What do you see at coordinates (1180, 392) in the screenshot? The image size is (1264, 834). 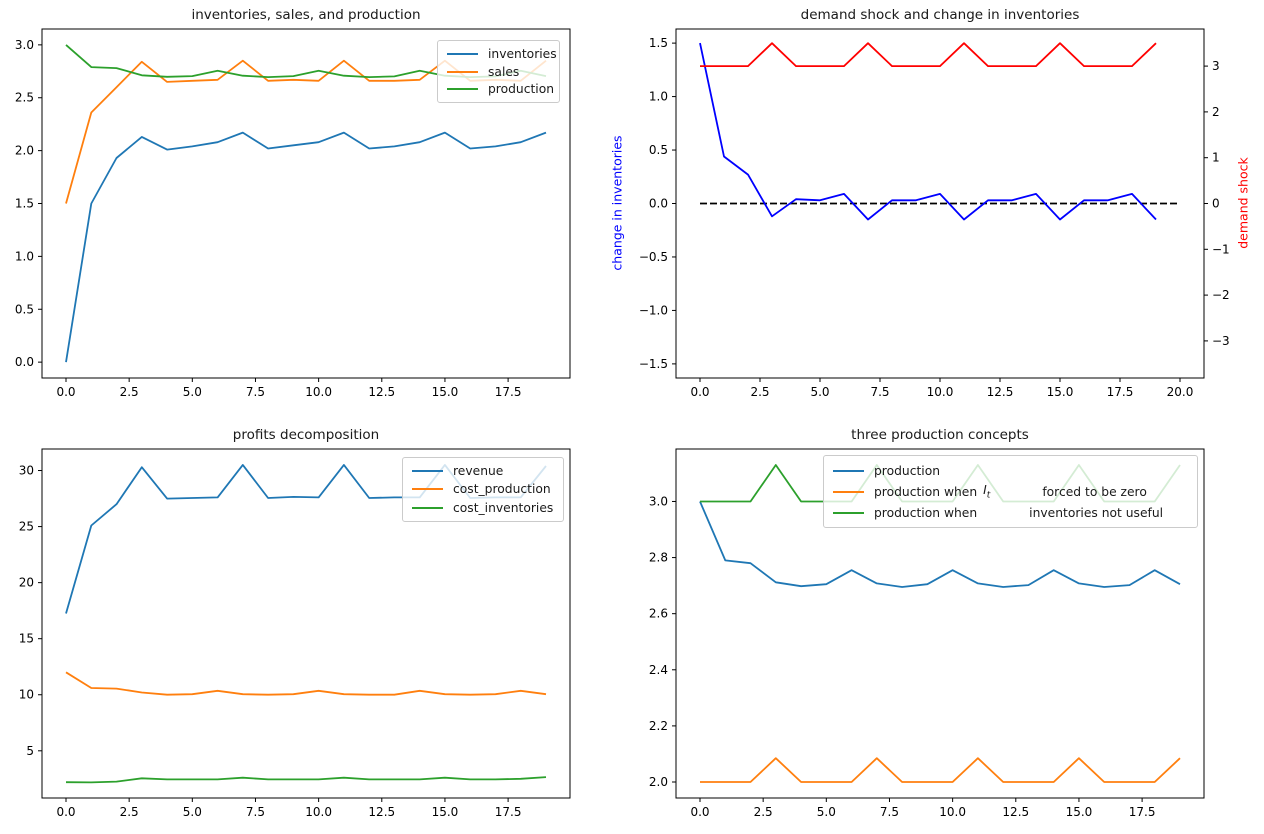 I see `x-tick-label: 20.0` at bounding box center [1180, 392].